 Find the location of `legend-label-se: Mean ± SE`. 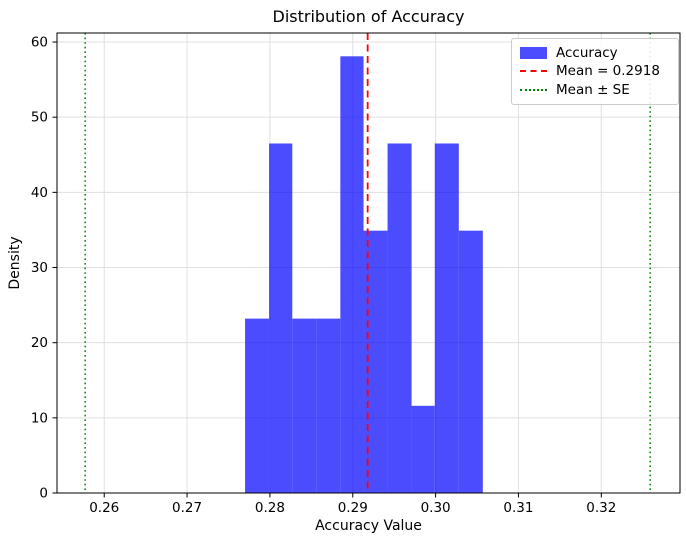

legend-label-se: Mean ± SE is located at coordinates (593, 89).